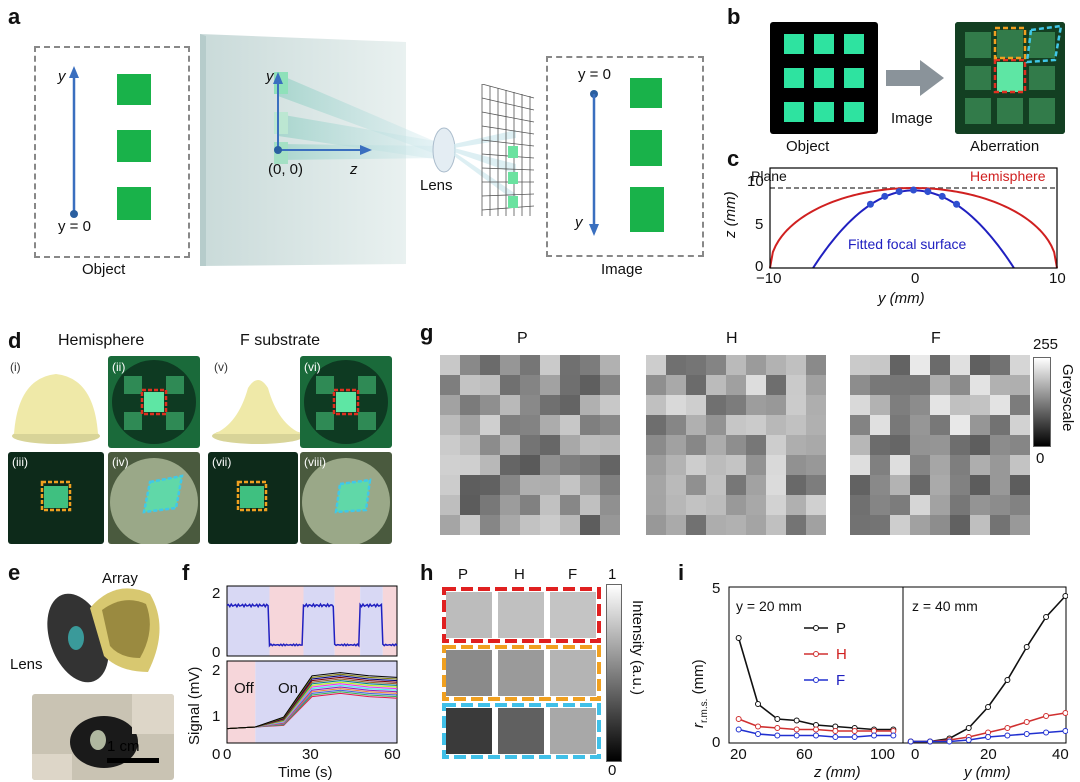  Describe the element at coordinates (519, 574) in the screenshot. I see `h-col-h: H` at that location.